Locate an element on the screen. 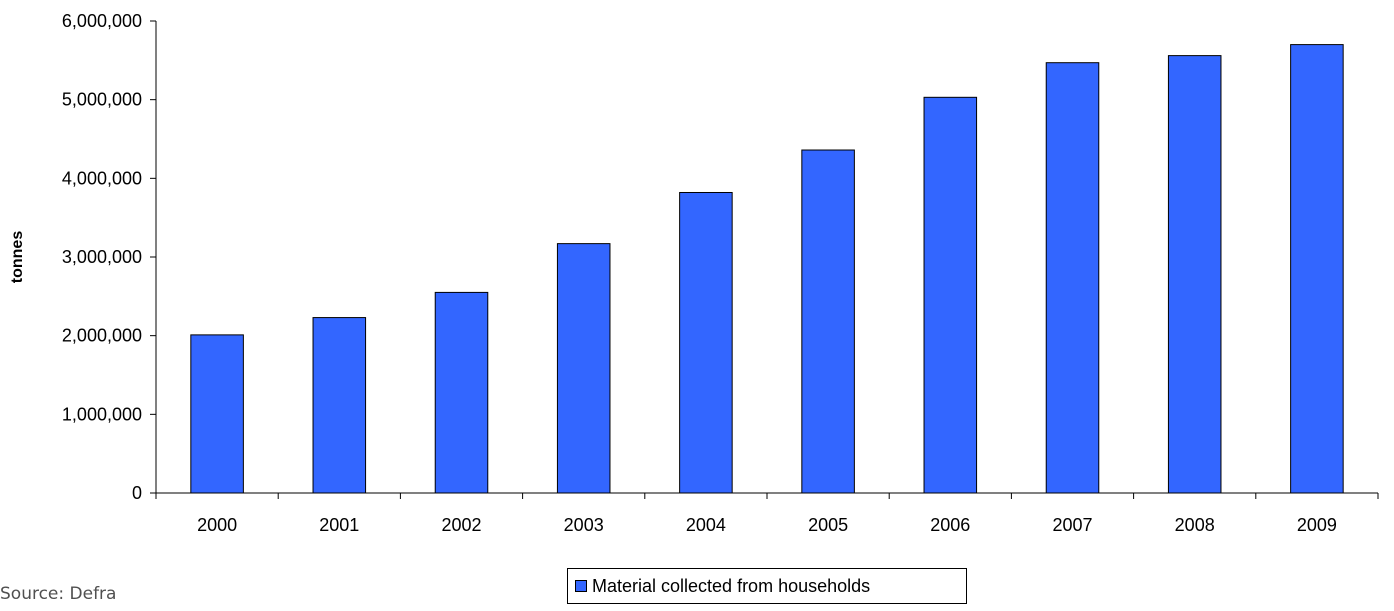  source-note: Source: Defra is located at coordinates (58, 594).